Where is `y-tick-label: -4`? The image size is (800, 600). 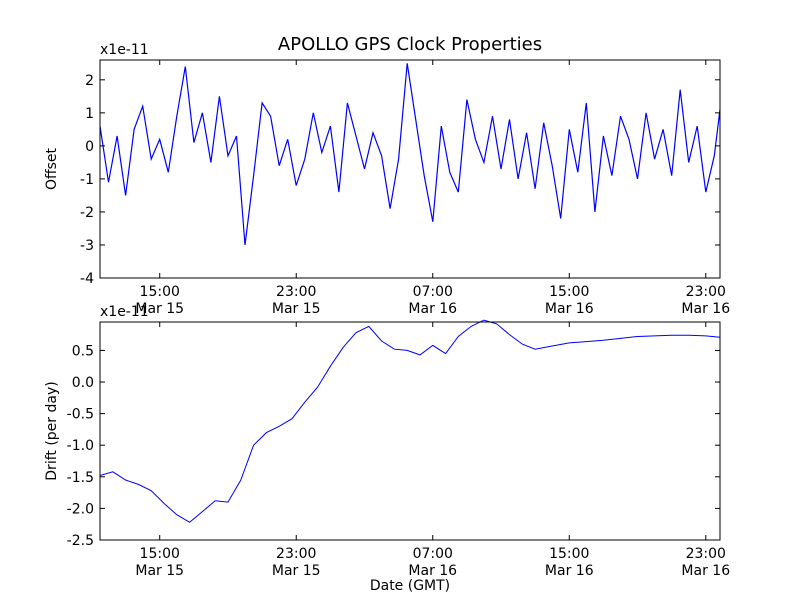 y-tick-label: -4 is located at coordinates (87, 279).